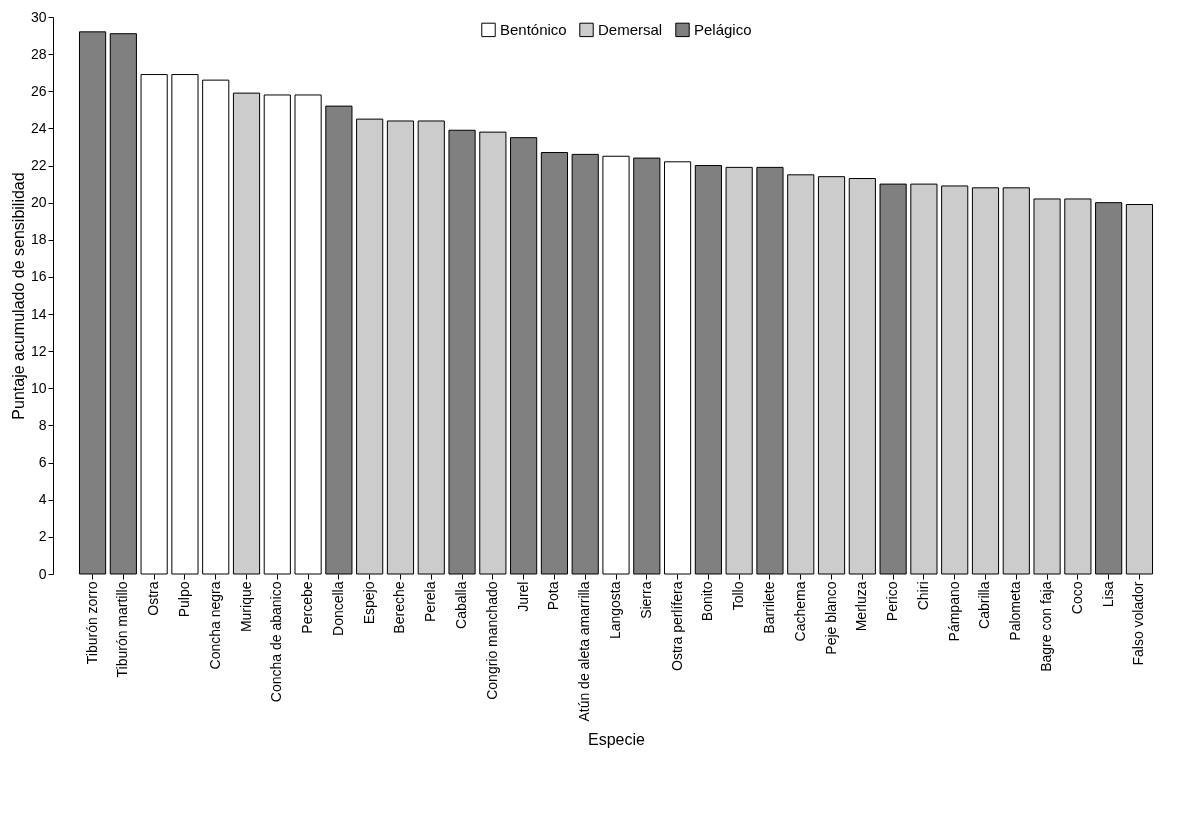 This screenshot has height=831, width=1203. What do you see at coordinates (337, 608) in the screenshot?
I see `x-tick-label: Doncella` at bounding box center [337, 608].